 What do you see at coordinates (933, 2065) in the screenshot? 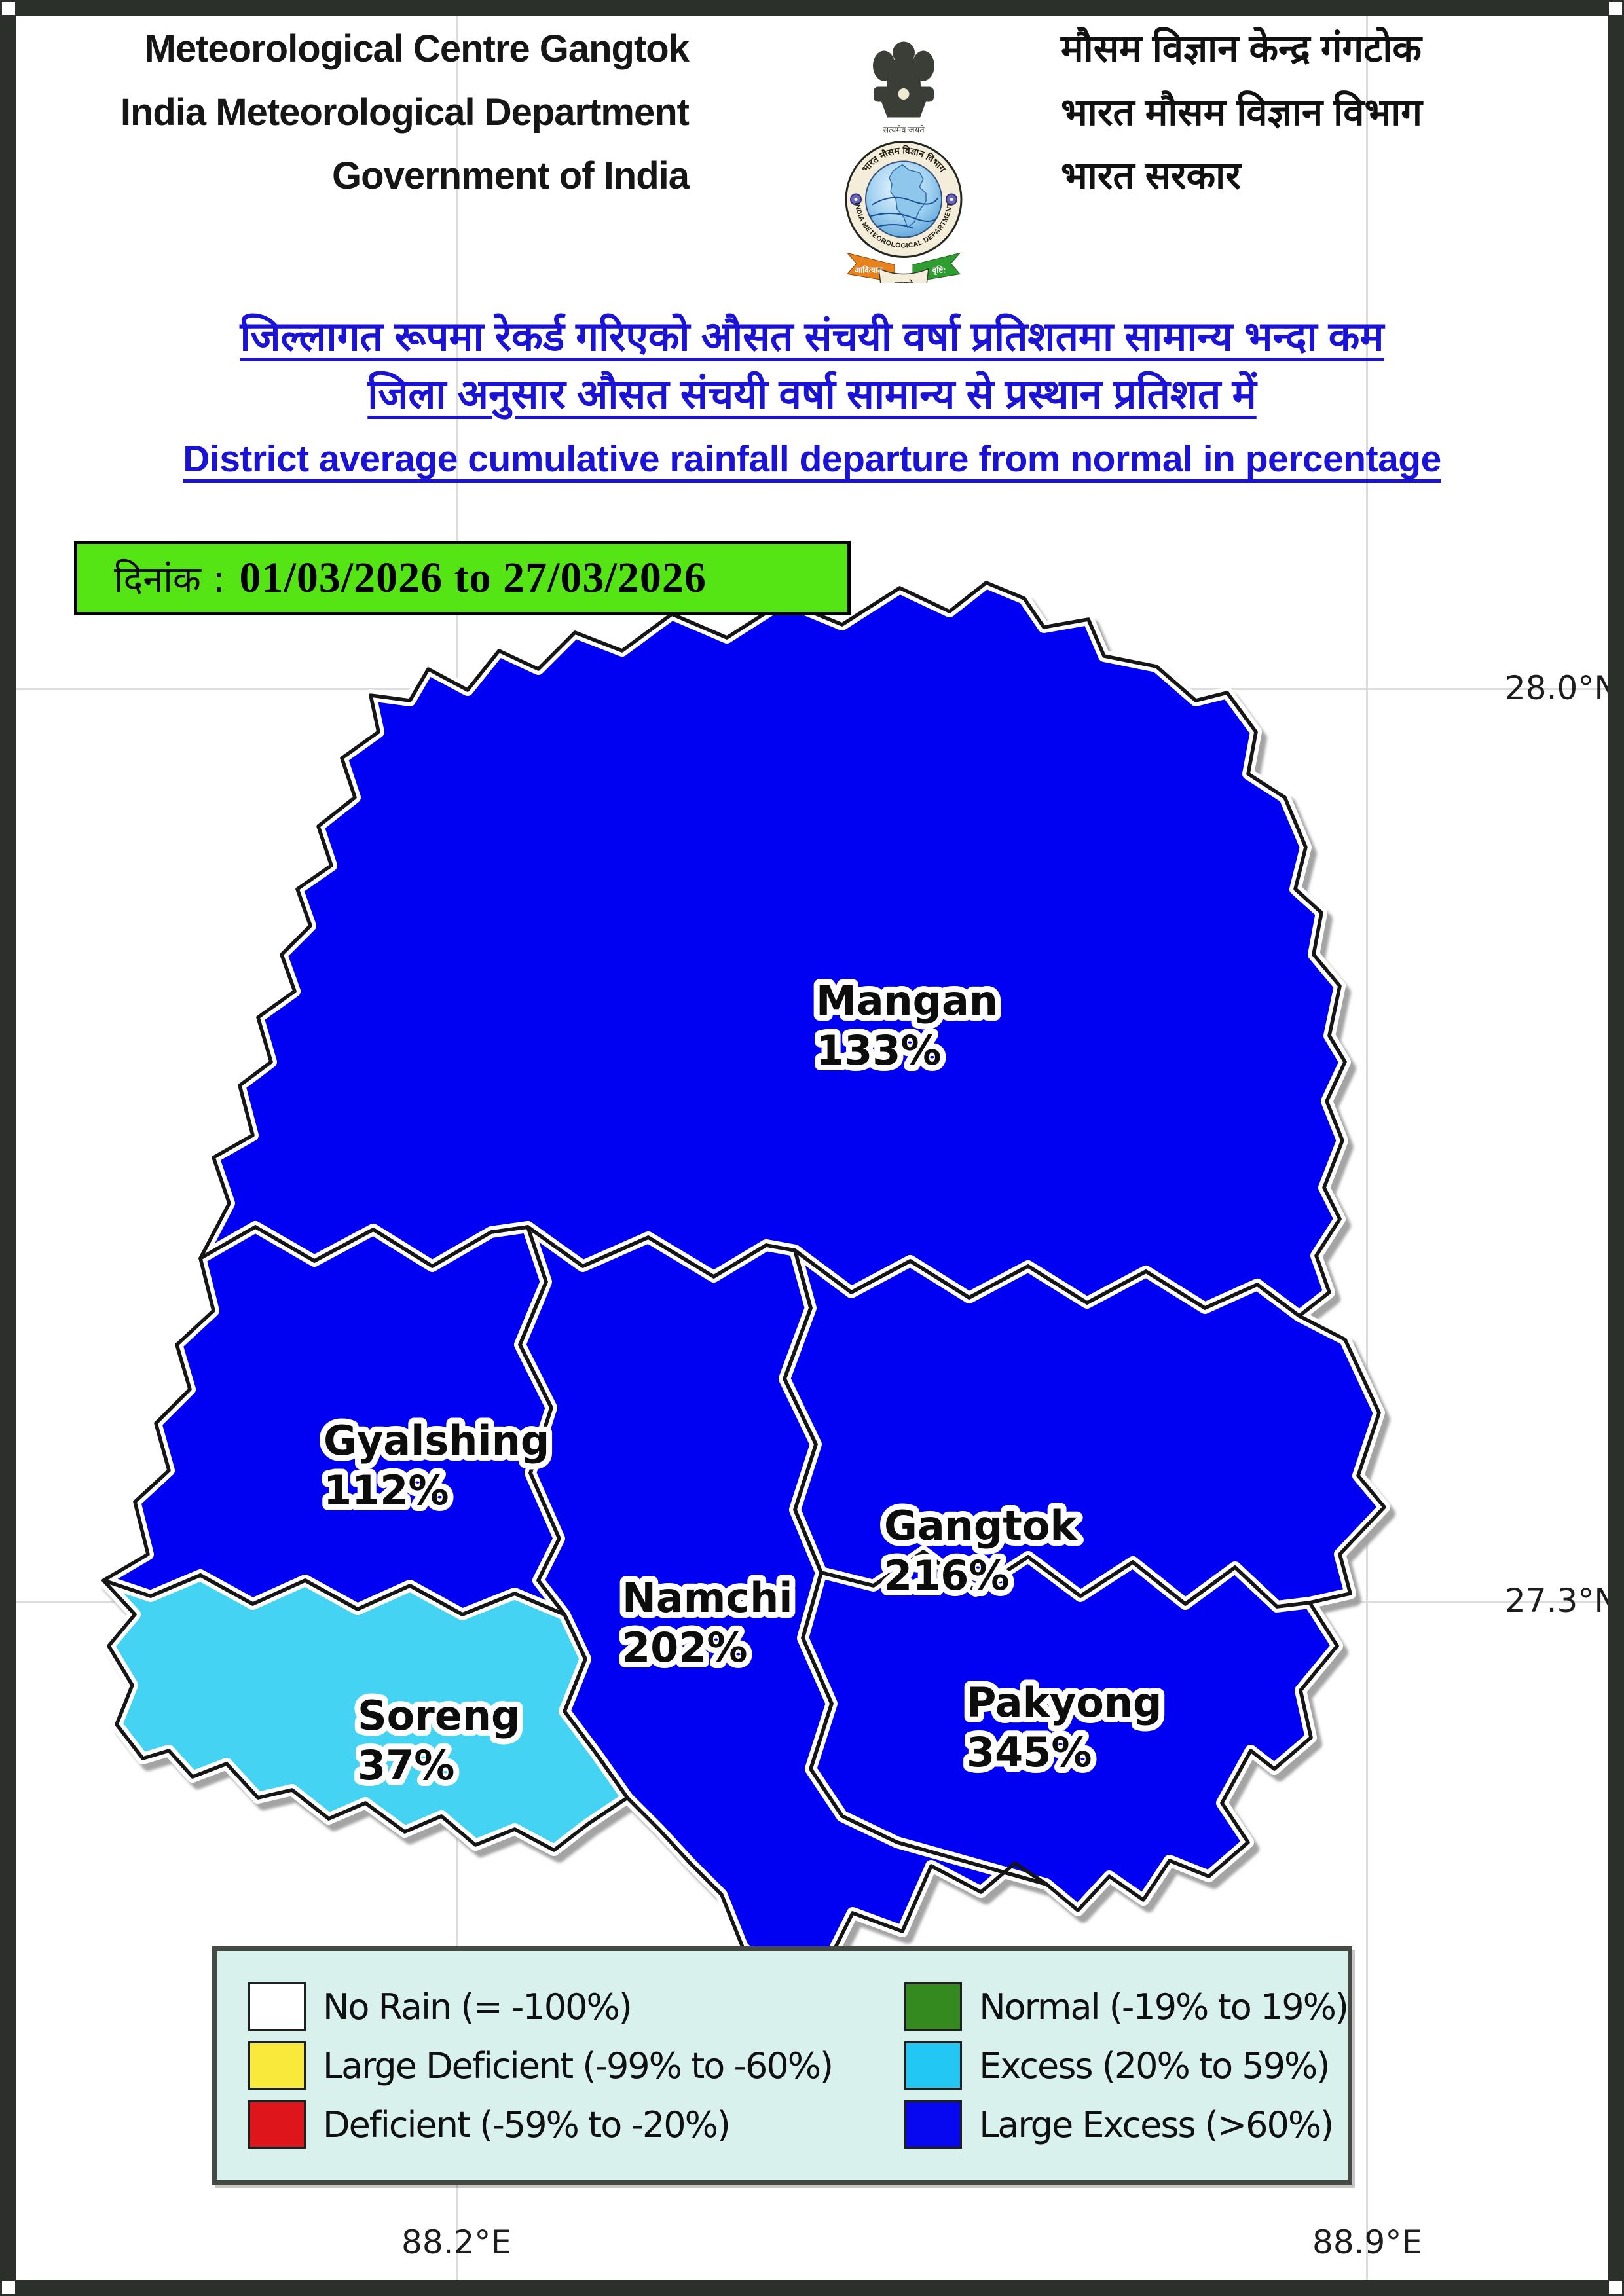
I see `swatch-excess` at bounding box center [933, 2065].